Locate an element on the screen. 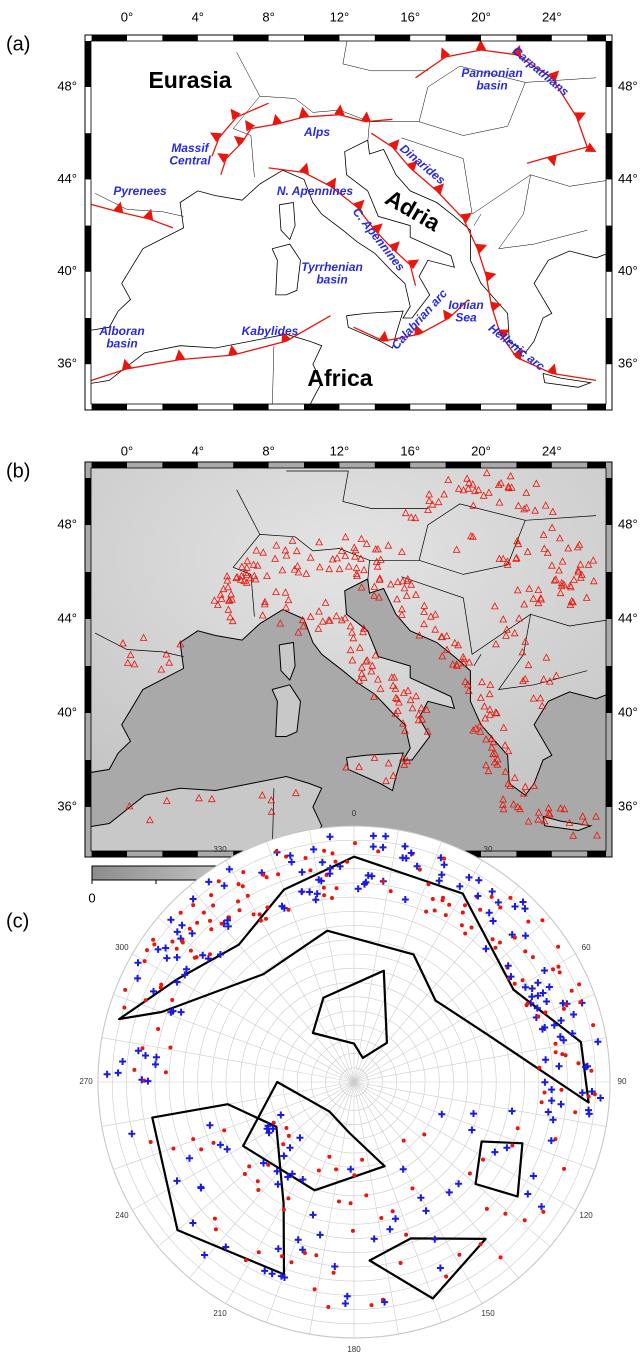  border is located at coordinates (472, 547).